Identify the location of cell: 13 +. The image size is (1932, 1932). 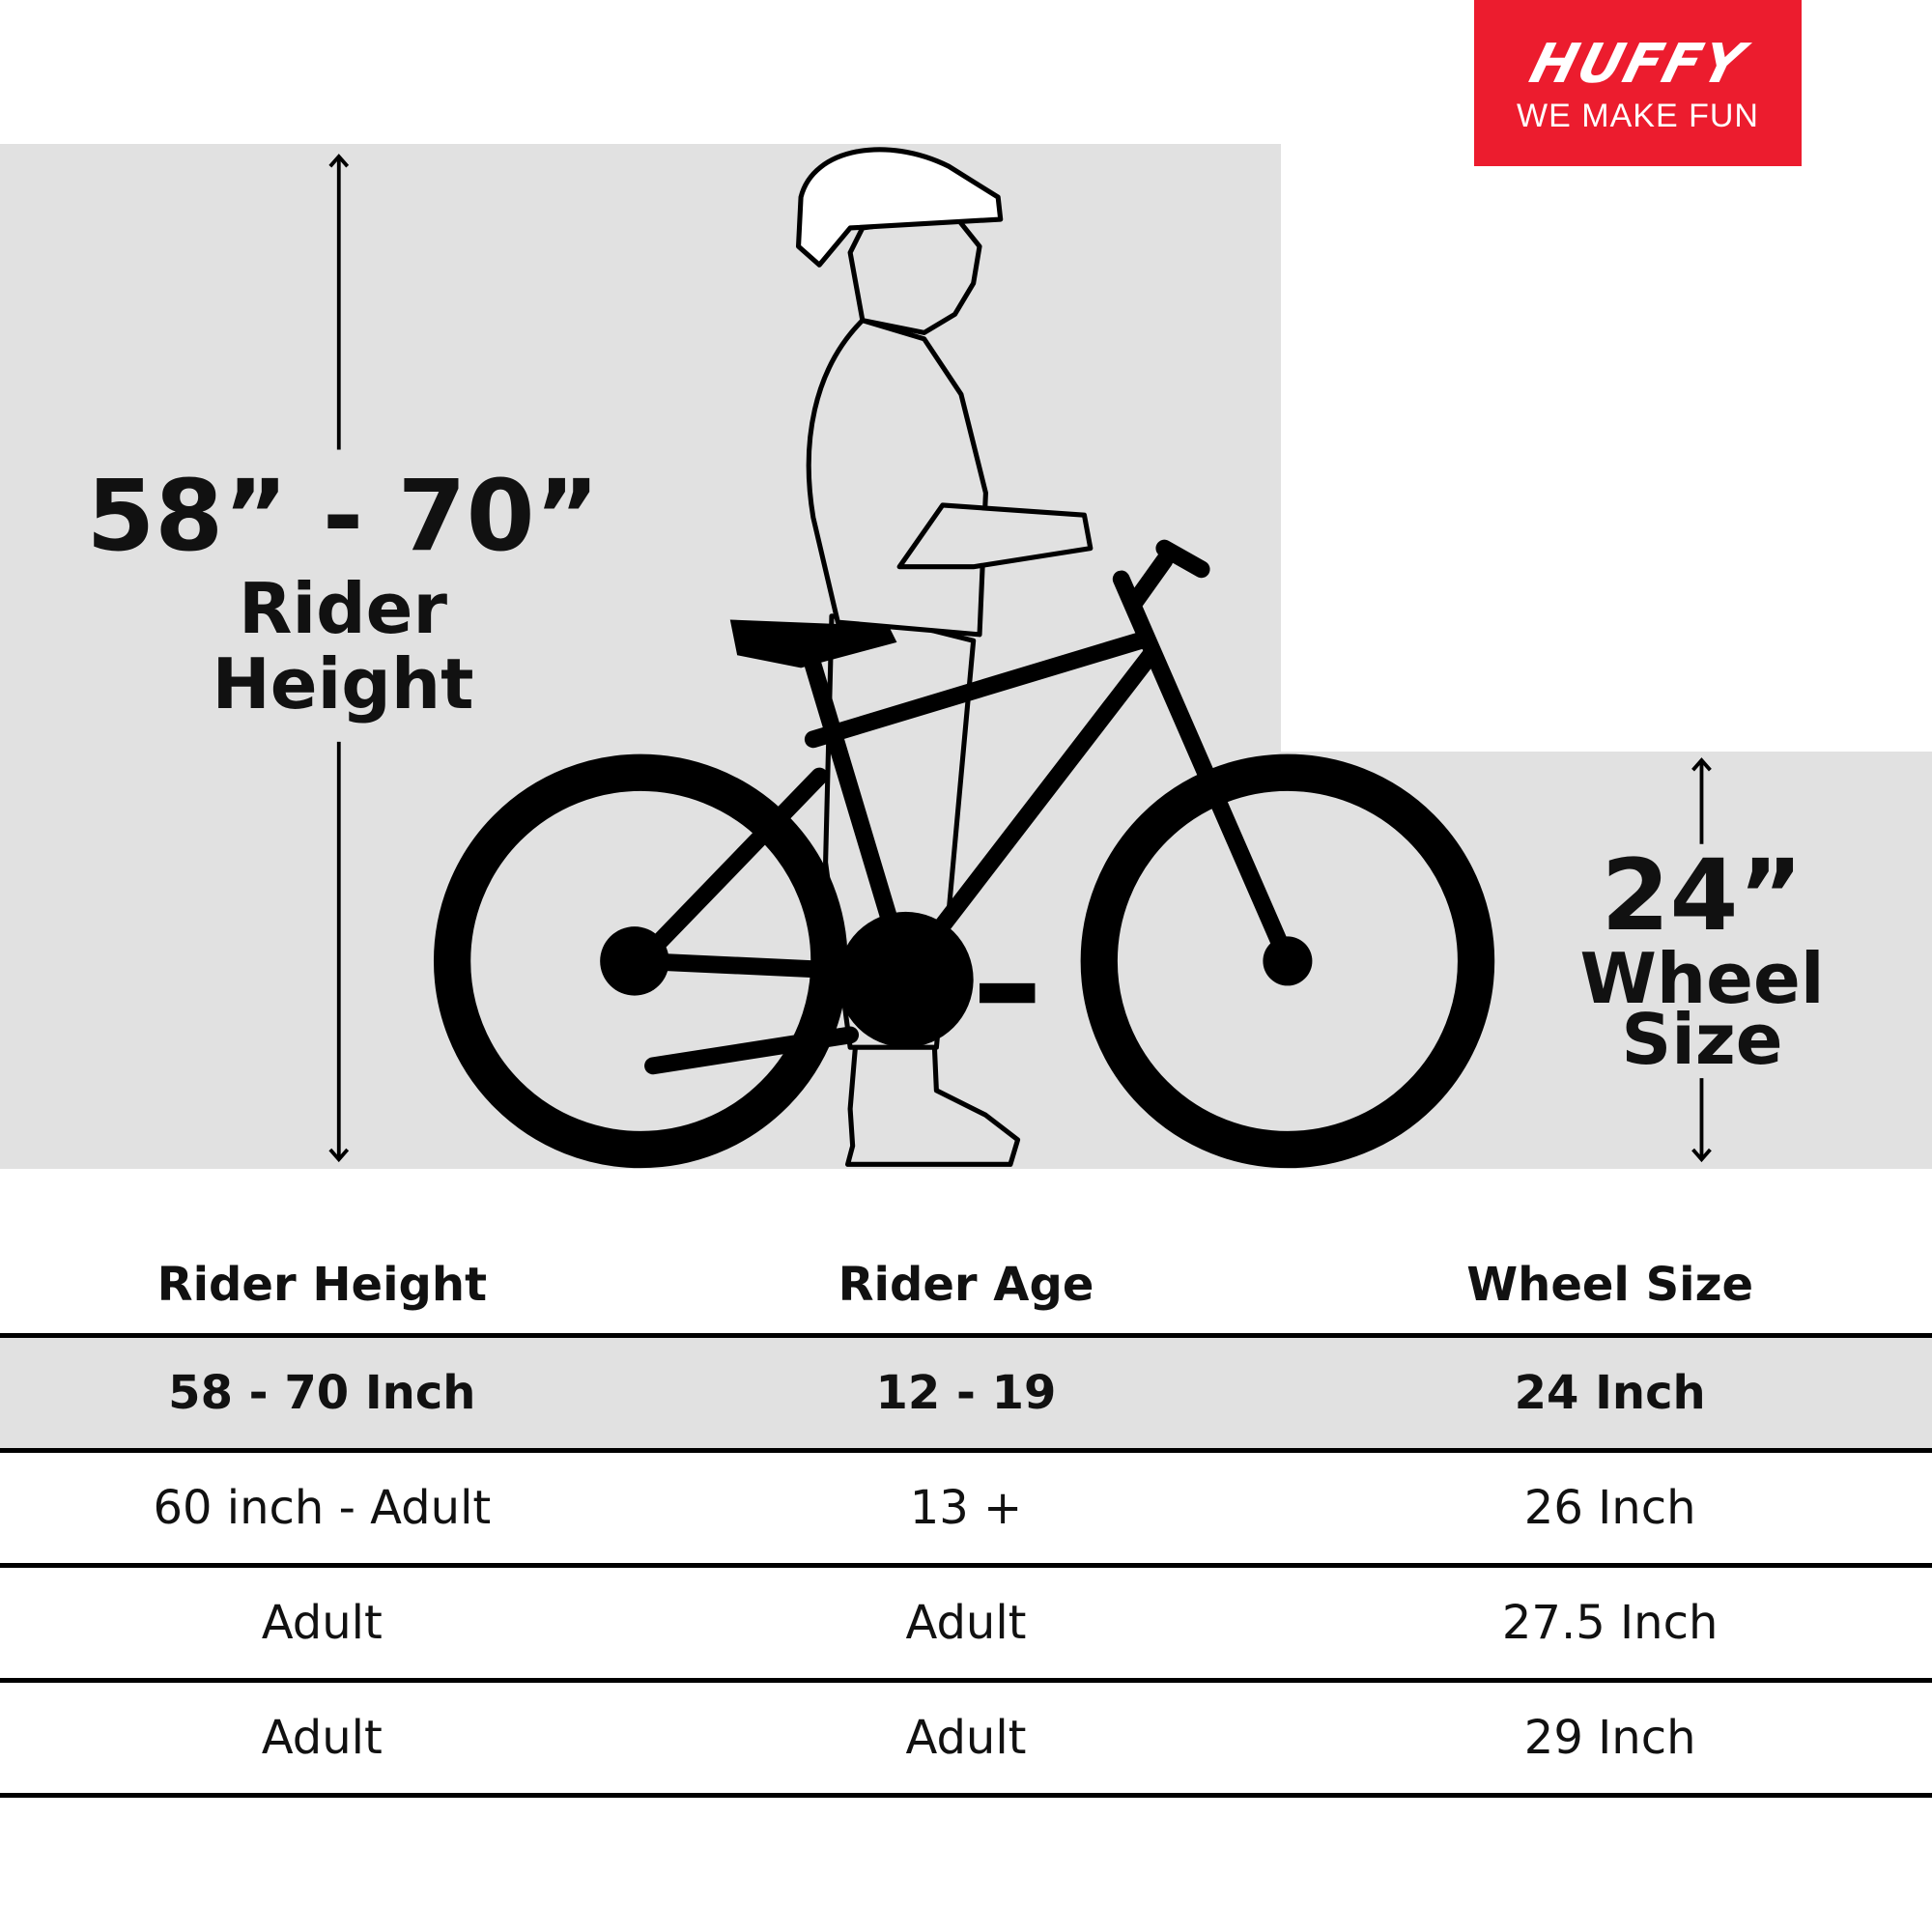
(966, 1509).